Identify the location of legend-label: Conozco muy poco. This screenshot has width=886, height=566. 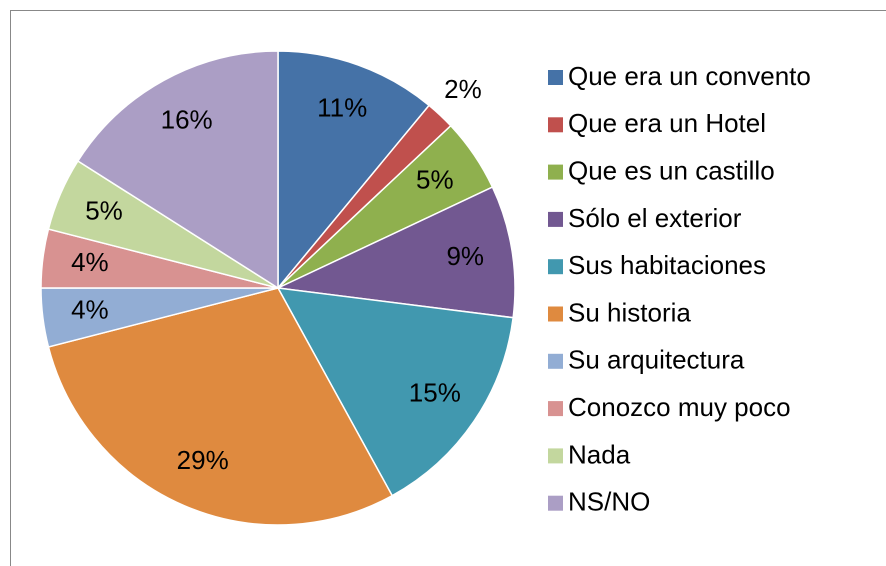
(679, 407).